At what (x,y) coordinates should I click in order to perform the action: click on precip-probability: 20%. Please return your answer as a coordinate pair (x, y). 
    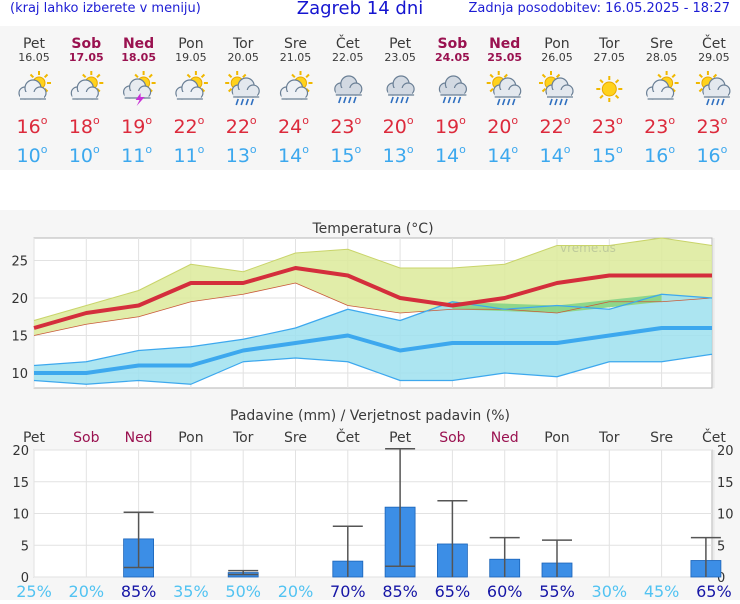
    Looking at the image, I should click on (296, 591).